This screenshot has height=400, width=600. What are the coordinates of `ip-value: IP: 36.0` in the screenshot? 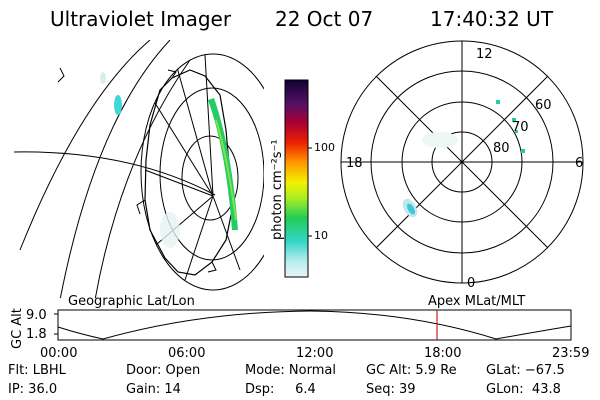 It's located at (33, 389).